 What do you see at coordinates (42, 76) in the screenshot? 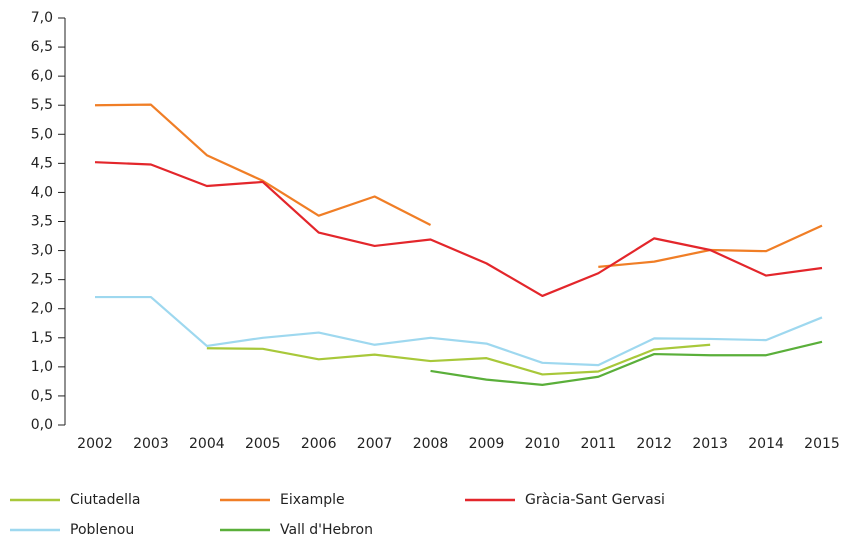
I see `y-tick-label: 6,0` at bounding box center [42, 76].